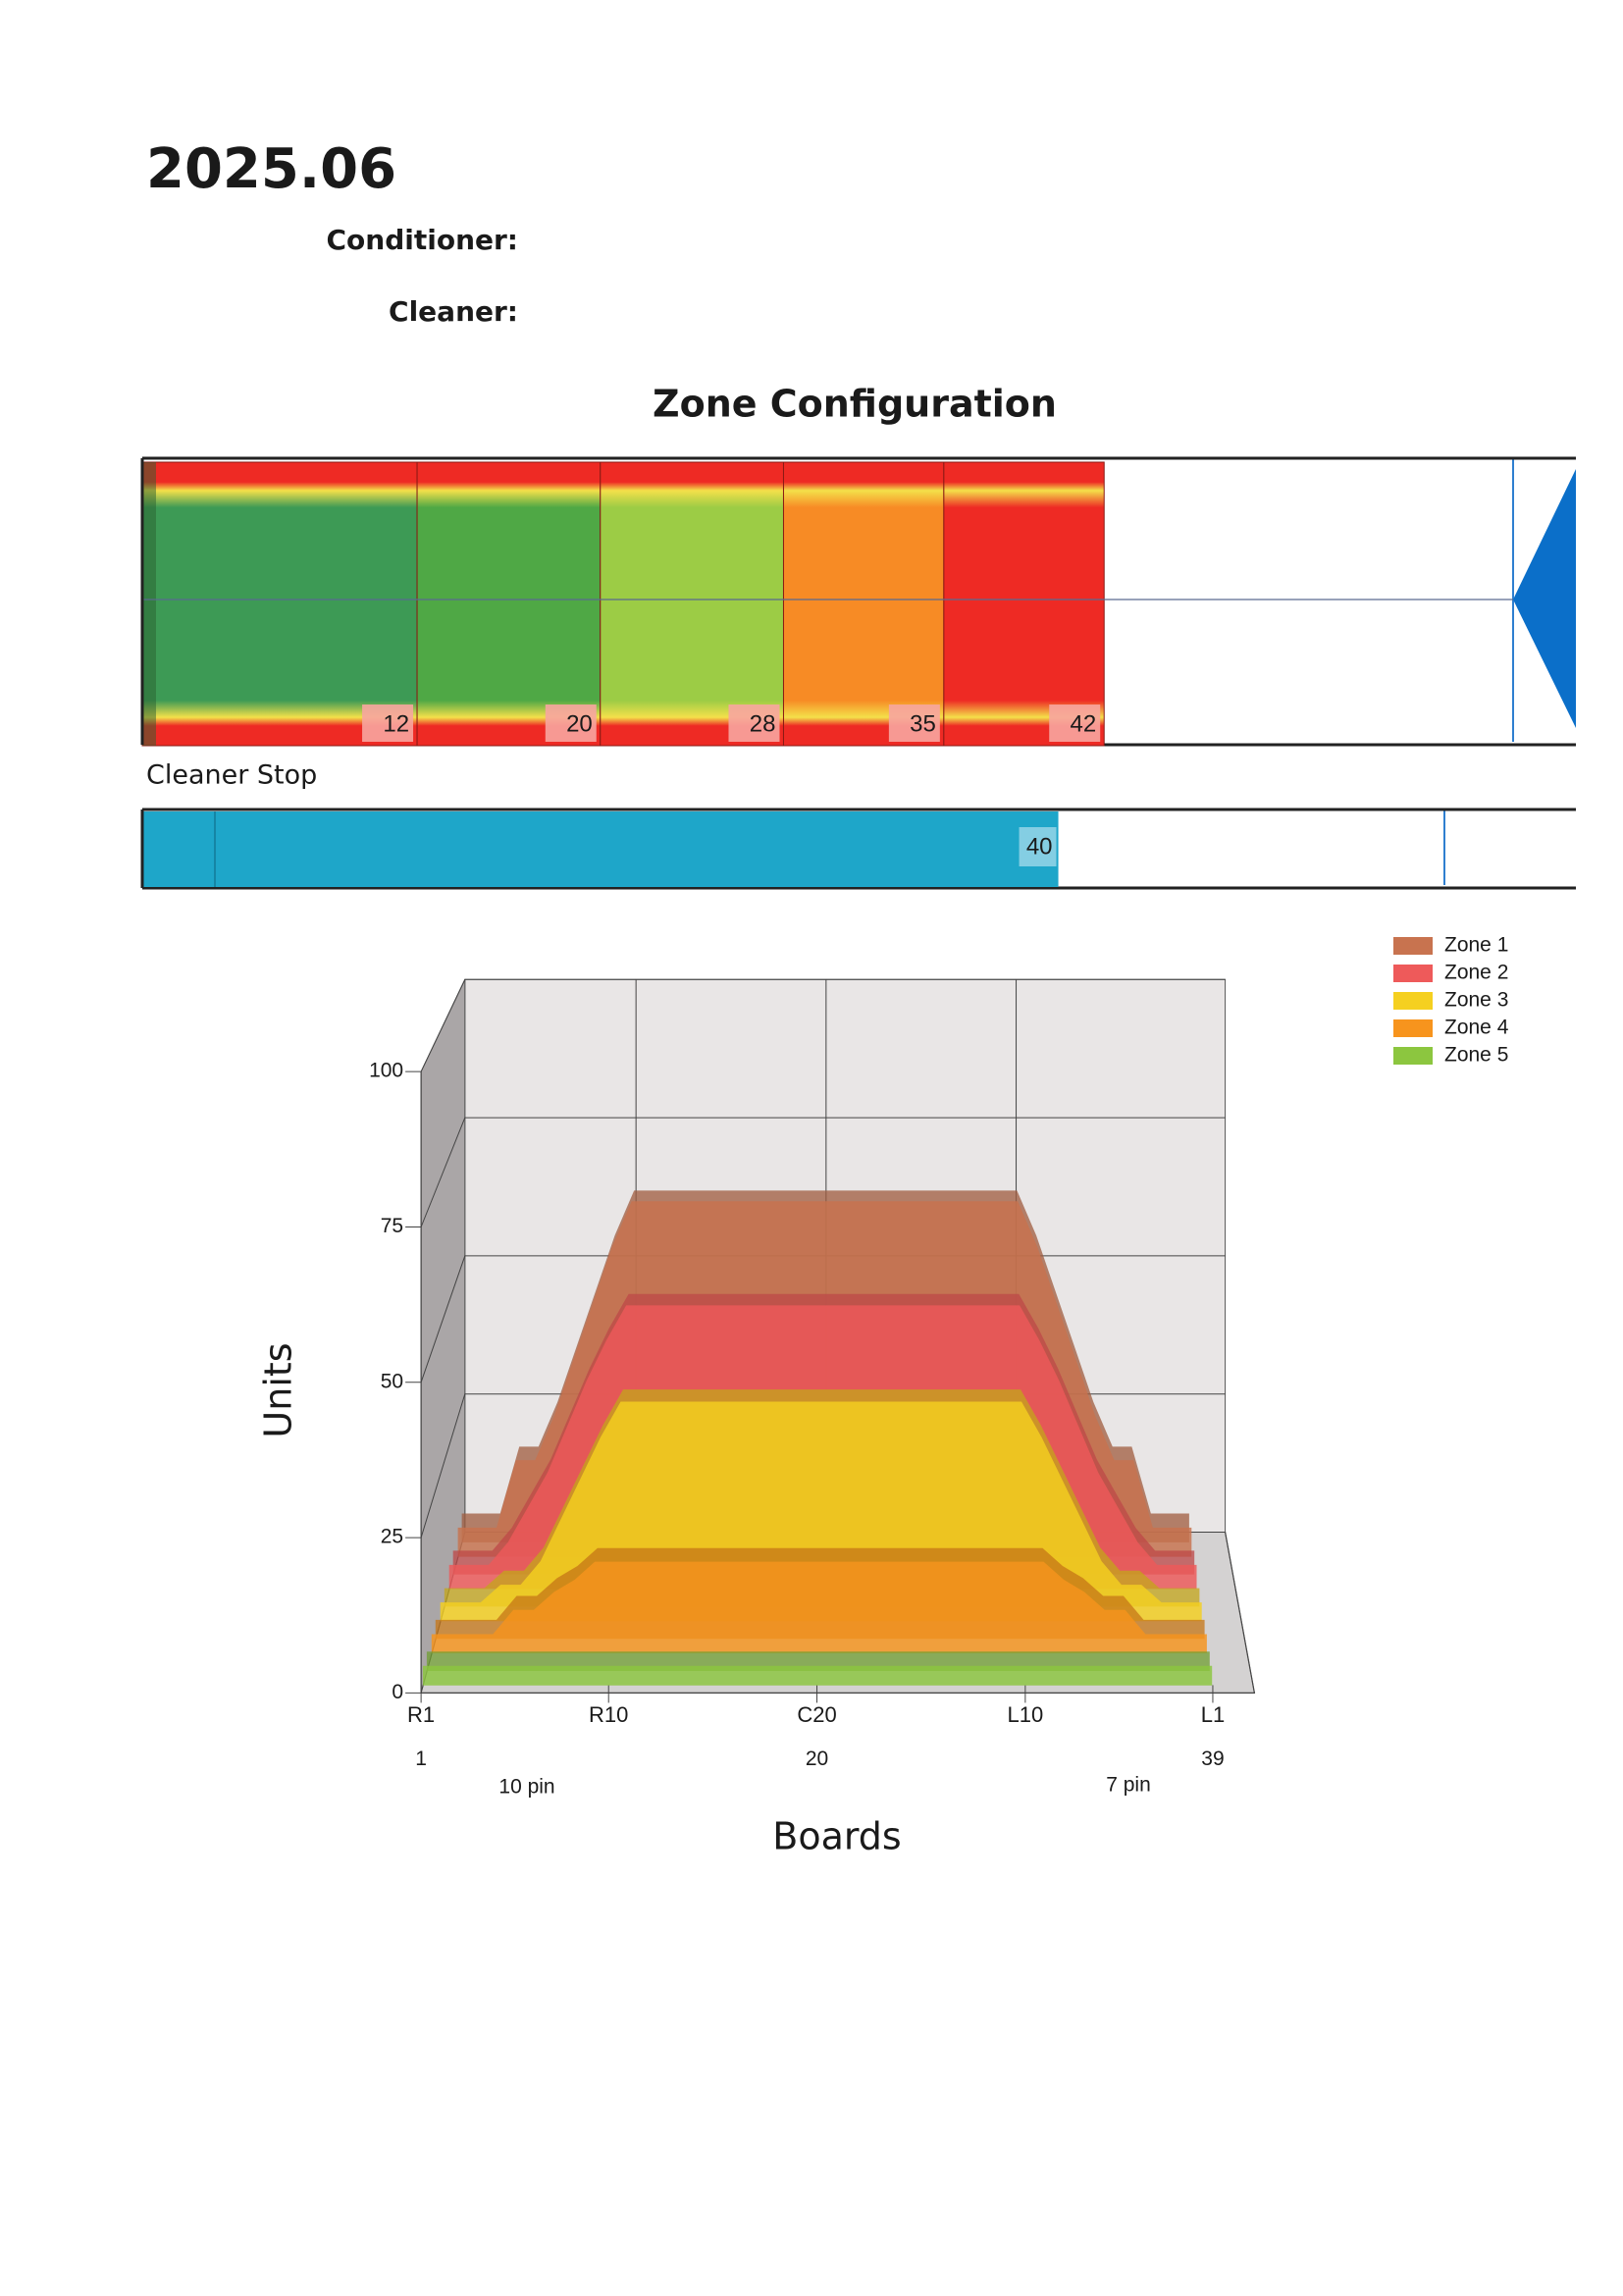 Image resolution: width=1623 pixels, height=2296 pixels. I want to click on legend-label: Zone 3, so click(1476, 1000).